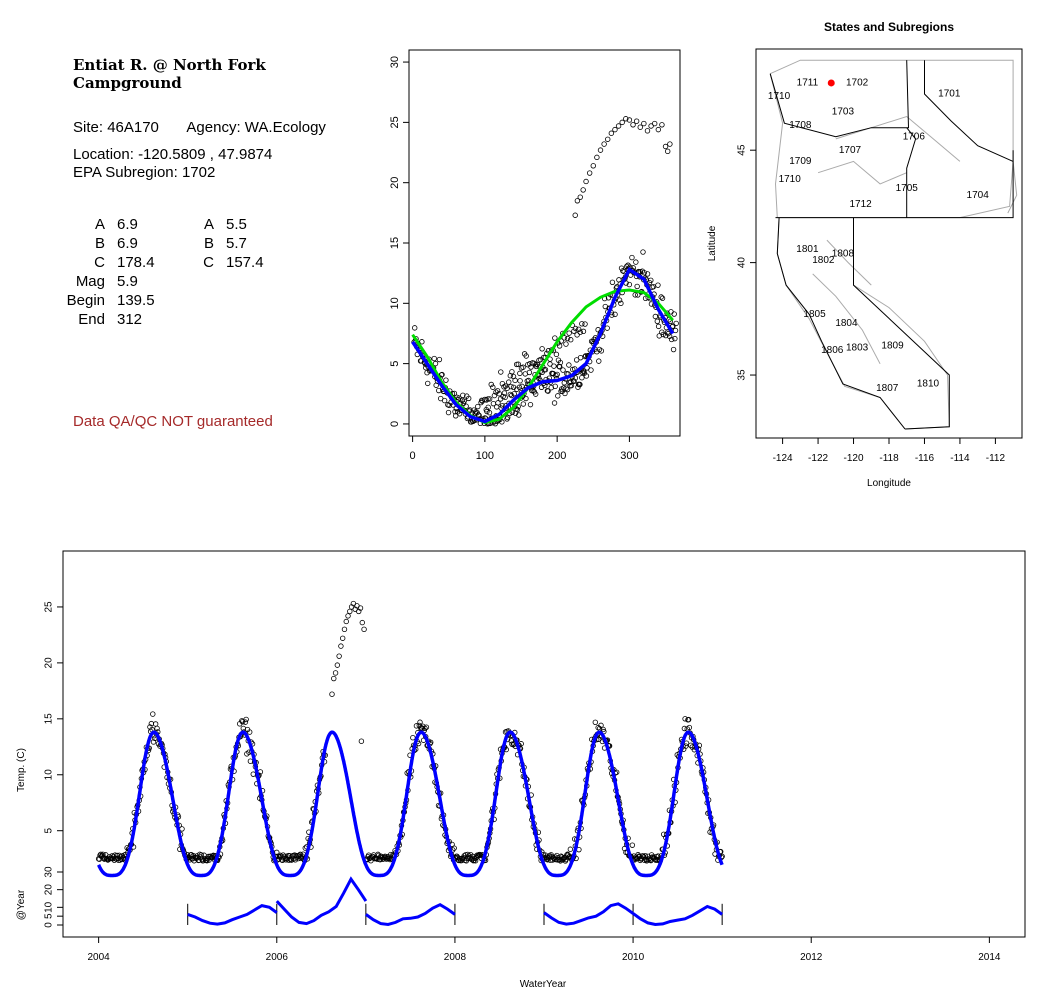 This screenshot has height=1001, width=1038. What do you see at coordinates (807, 249) in the screenshot?
I see `region-label: 1801` at bounding box center [807, 249].